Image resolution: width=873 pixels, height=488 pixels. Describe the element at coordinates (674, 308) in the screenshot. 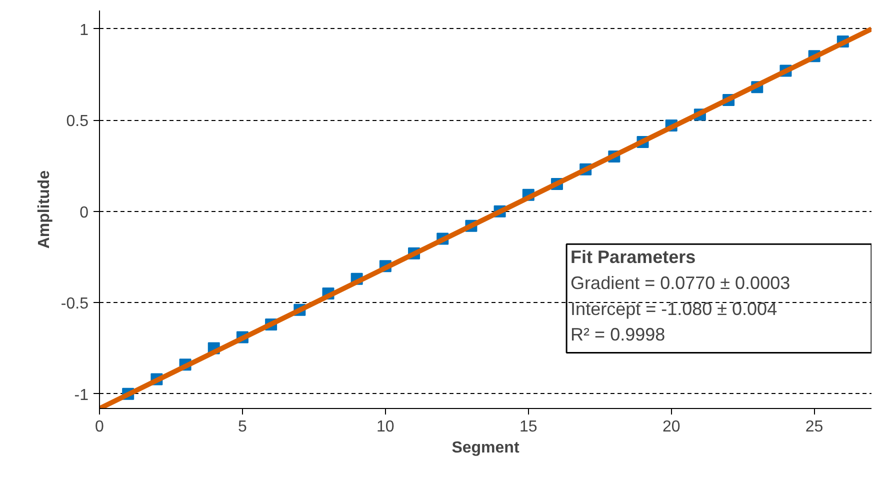

I see `annotation: Intercept = -1.080 ± 0.004` at that location.